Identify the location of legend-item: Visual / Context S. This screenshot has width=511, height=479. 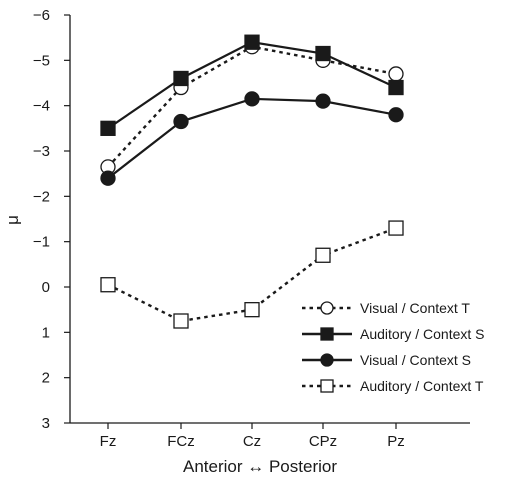
(386, 360).